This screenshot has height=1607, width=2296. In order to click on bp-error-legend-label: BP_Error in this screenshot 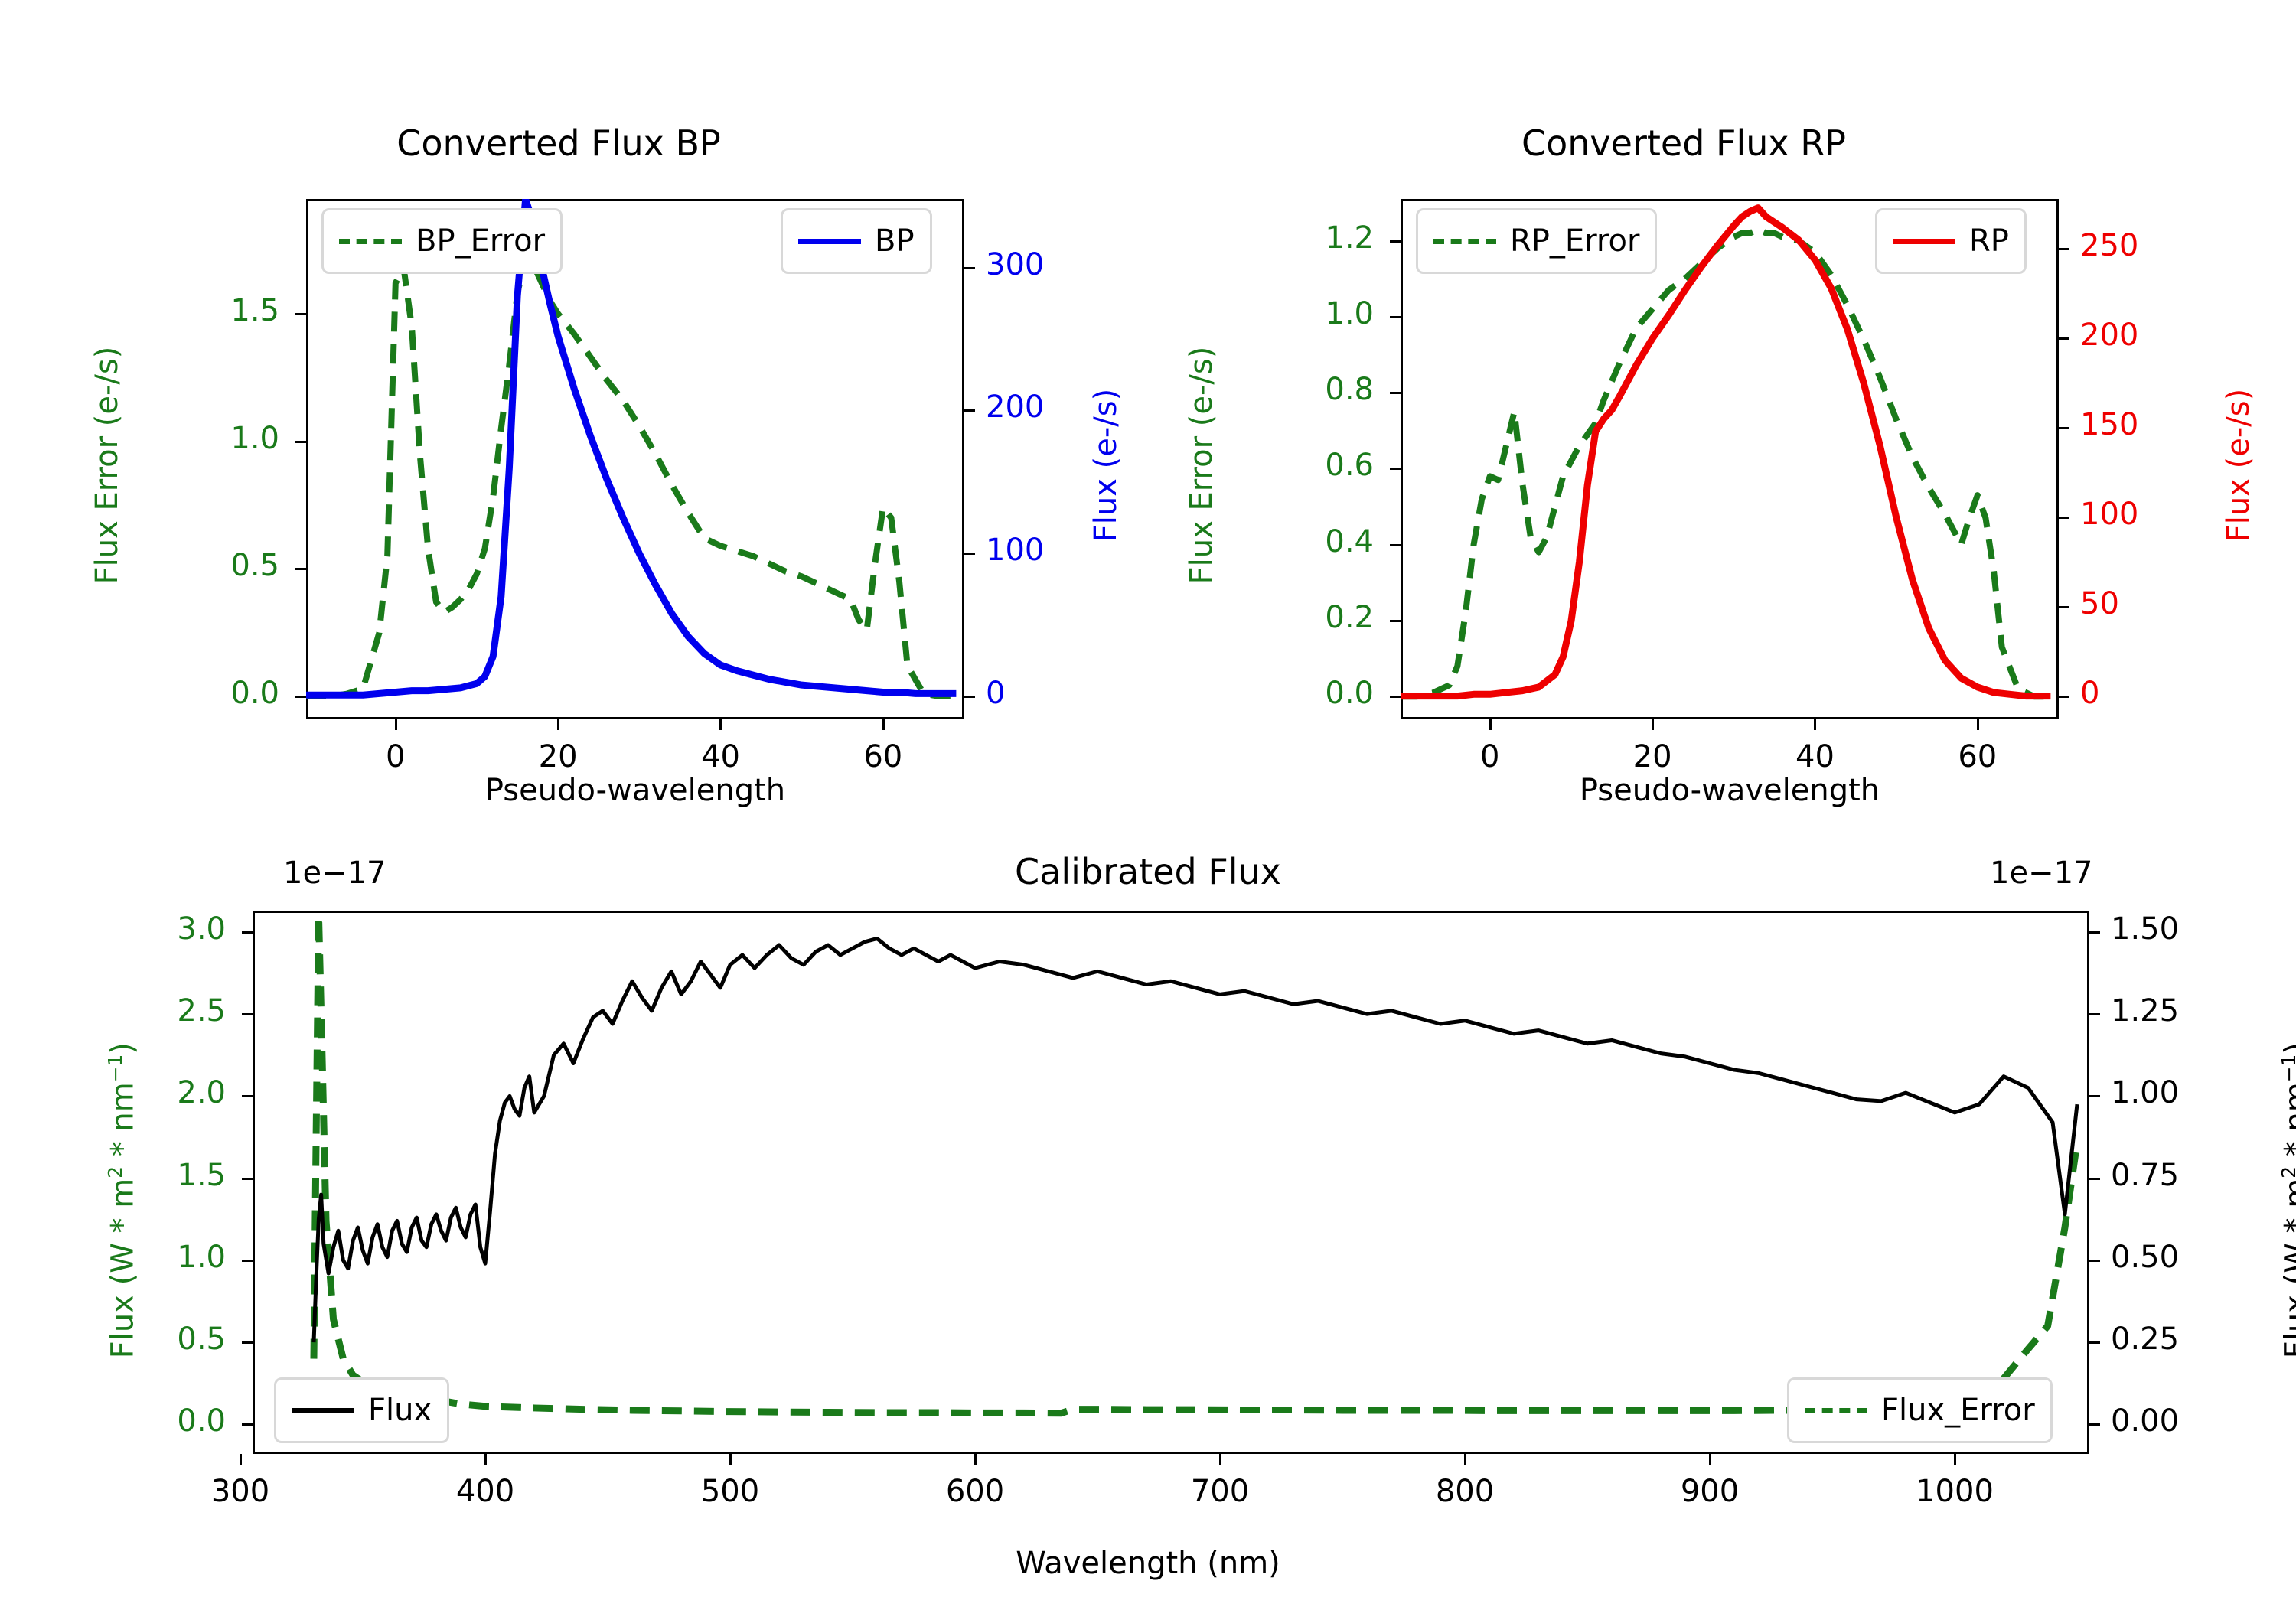, I will do `click(481, 241)`.